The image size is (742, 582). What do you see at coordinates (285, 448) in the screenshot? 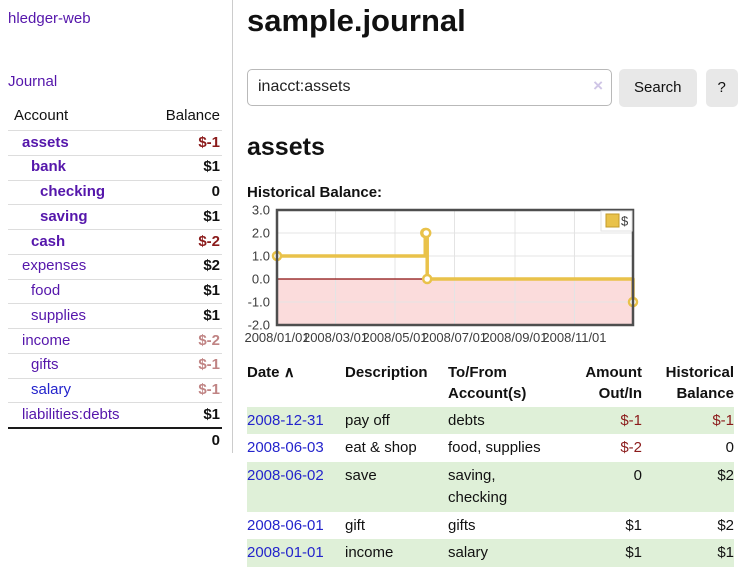
I see `transaction-date-link: 2008-06-03` at bounding box center [285, 448].